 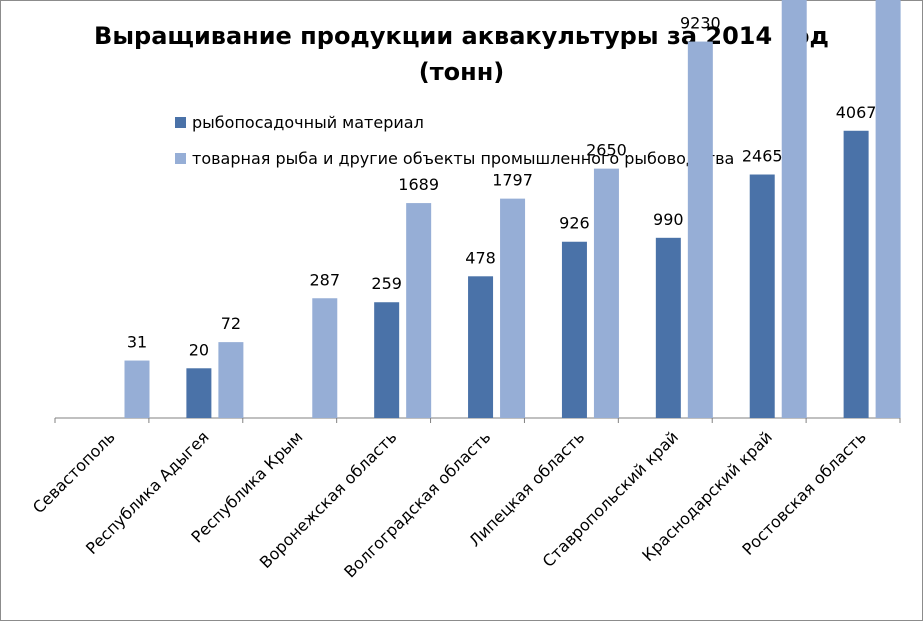 I want to click on legend-swatch-commercial, so click(x=180, y=158).